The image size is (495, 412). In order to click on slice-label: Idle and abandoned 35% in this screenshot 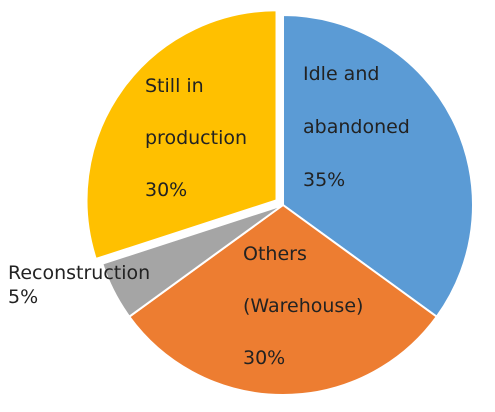, I will do `click(370, 127)`.